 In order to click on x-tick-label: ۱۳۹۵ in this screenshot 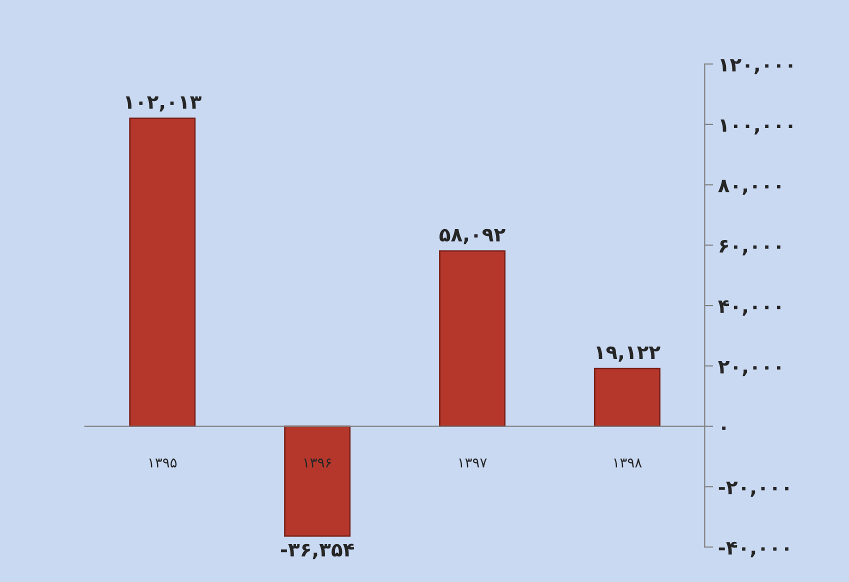, I will do `click(163, 463)`.